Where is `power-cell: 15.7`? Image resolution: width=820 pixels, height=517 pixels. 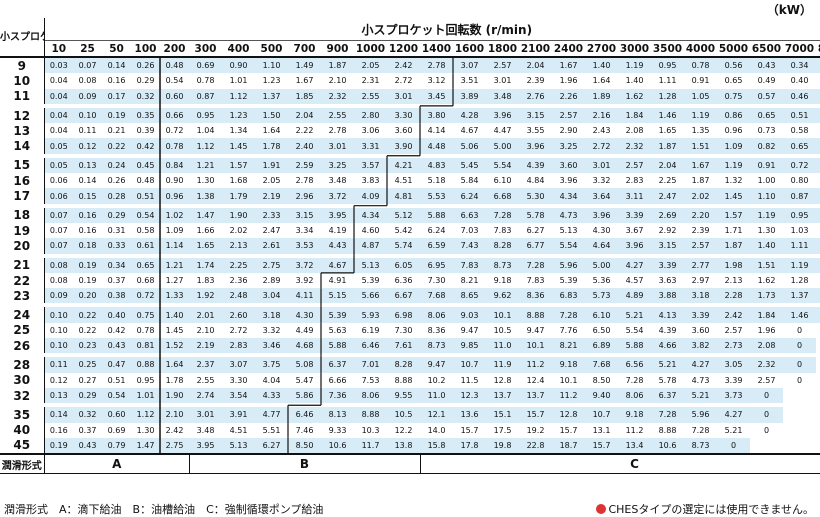 power-cell: 15.7 is located at coordinates (535, 413).